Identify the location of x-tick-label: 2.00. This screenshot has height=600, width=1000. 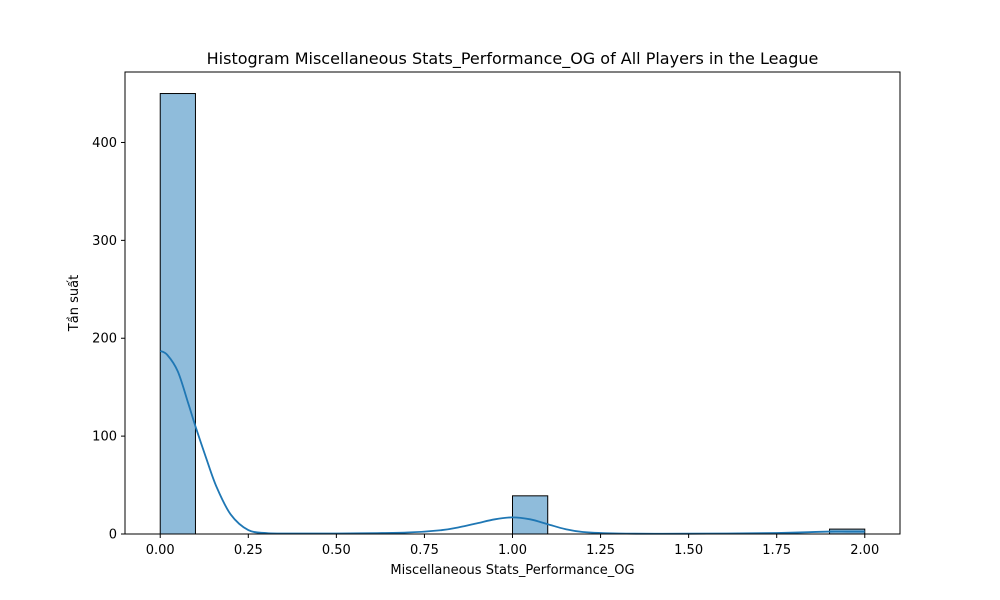
(864, 550).